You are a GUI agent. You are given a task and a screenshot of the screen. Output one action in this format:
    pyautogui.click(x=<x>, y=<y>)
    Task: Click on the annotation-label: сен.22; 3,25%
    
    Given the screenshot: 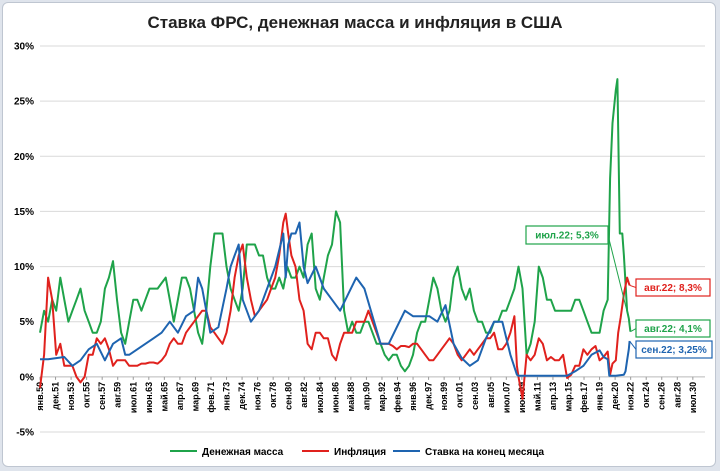 What is the action you would take?
    pyautogui.click(x=674, y=350)
    